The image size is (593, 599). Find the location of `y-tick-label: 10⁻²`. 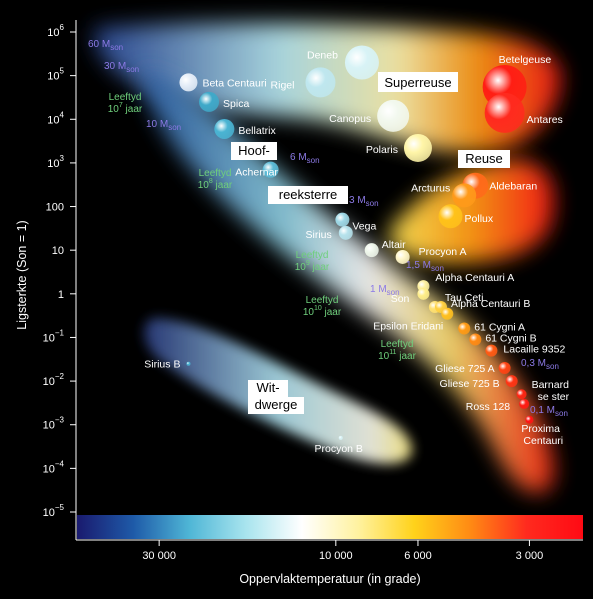

y-tick-label: 10⁻² is located at coordinates (54, 380).